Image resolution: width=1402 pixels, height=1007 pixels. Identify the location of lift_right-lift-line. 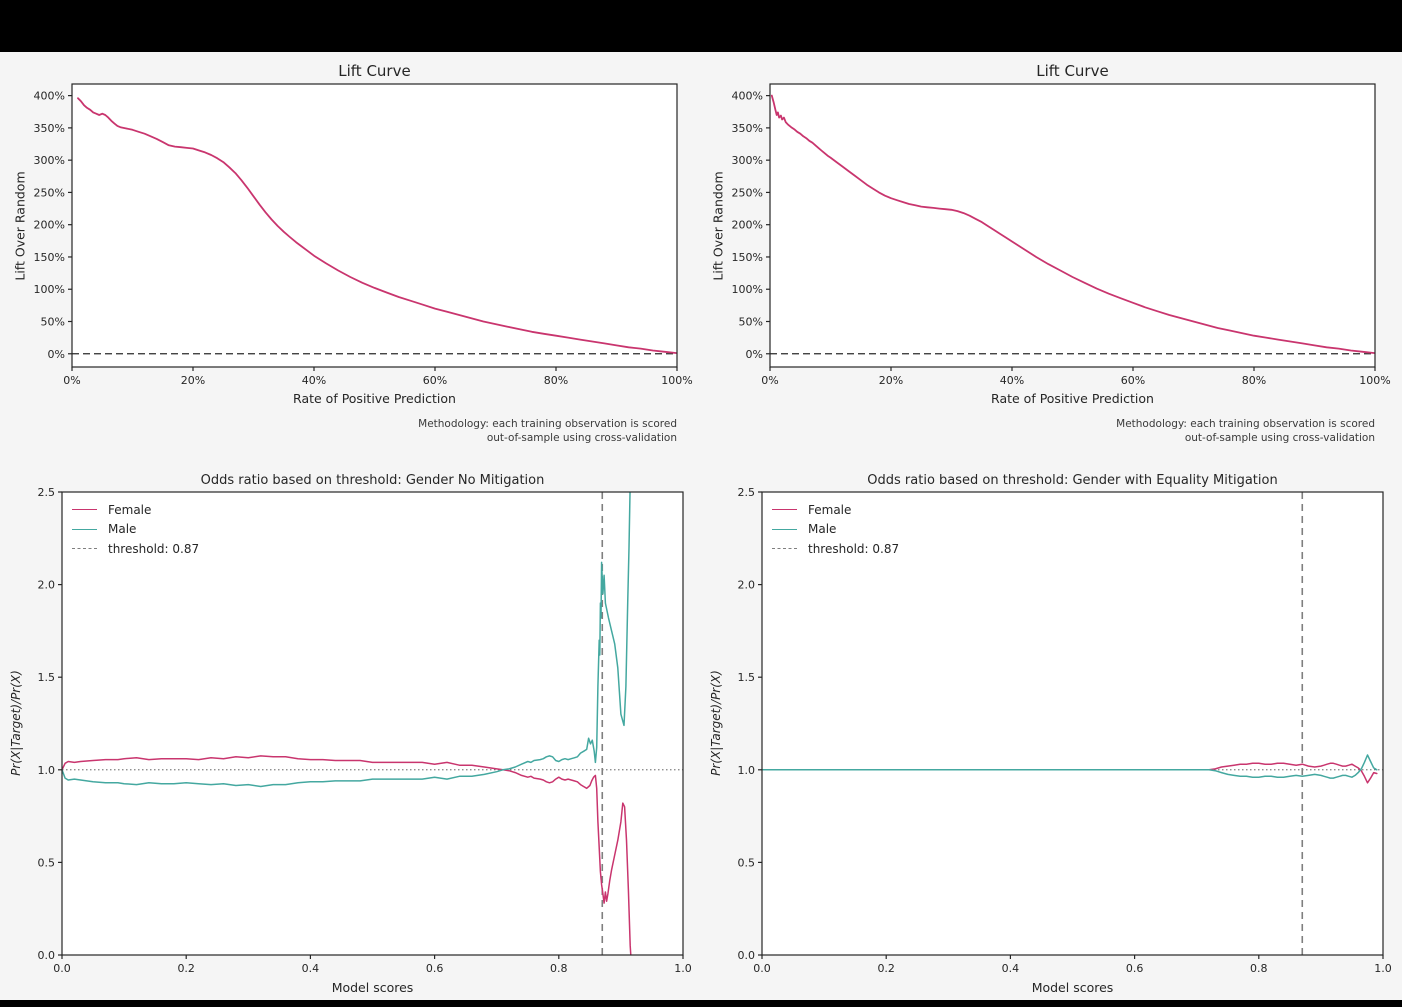
(1072, 224).